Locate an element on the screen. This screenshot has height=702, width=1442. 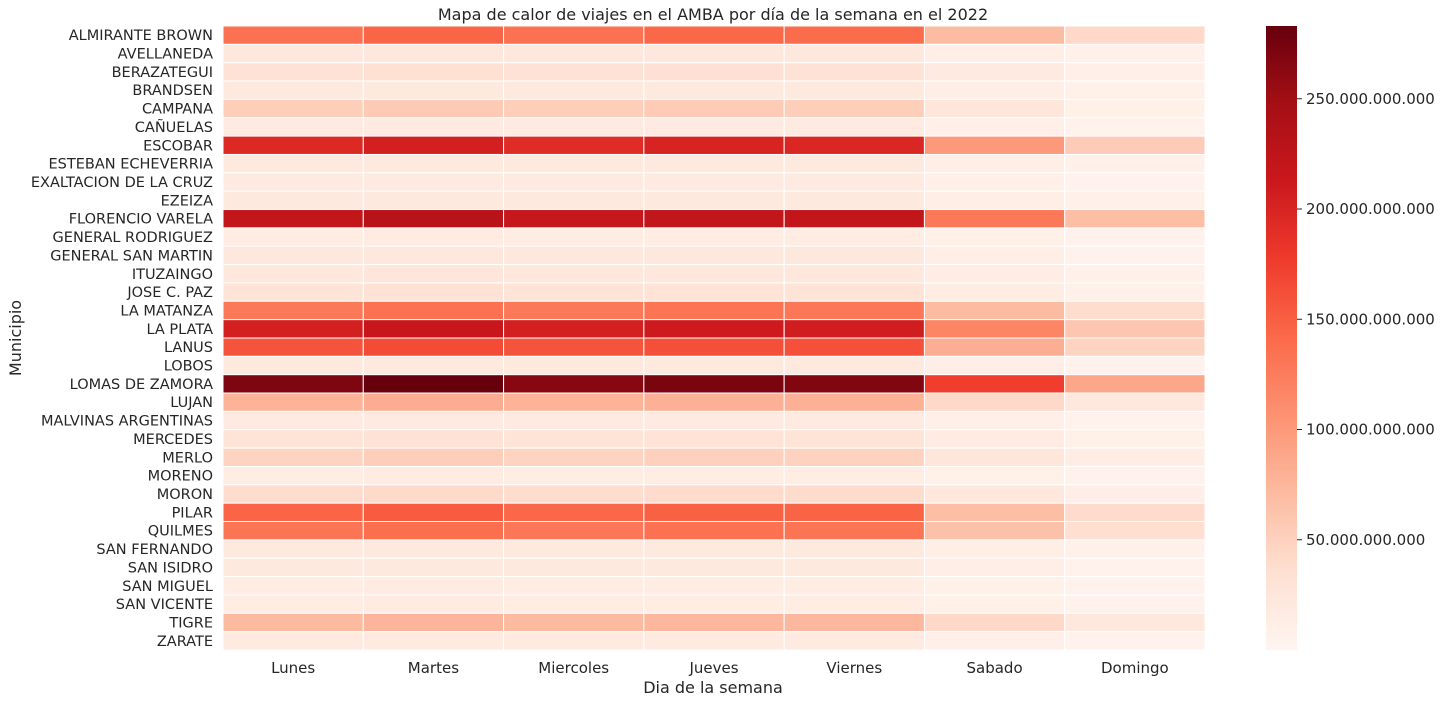
row-label: SAN VICENTE is located at coordinates (164, 605).